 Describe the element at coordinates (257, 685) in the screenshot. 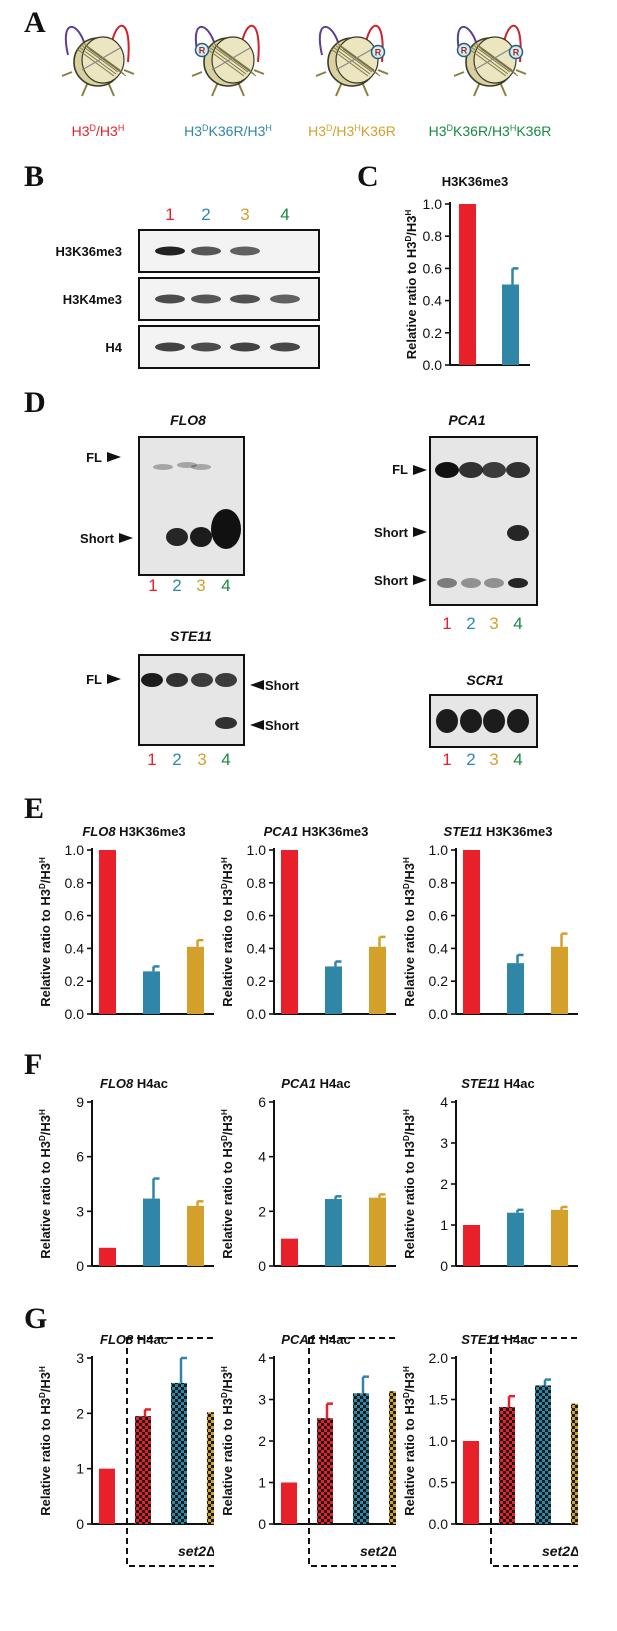

I see `arrow-left-icon` at that location.